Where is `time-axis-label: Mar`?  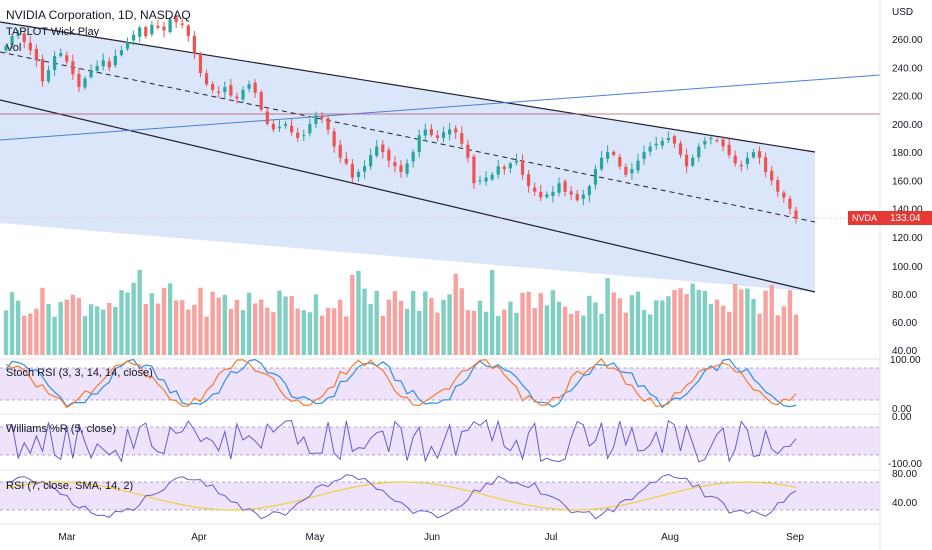
time-axis-label: Mar is located at coordinates (67, 537).